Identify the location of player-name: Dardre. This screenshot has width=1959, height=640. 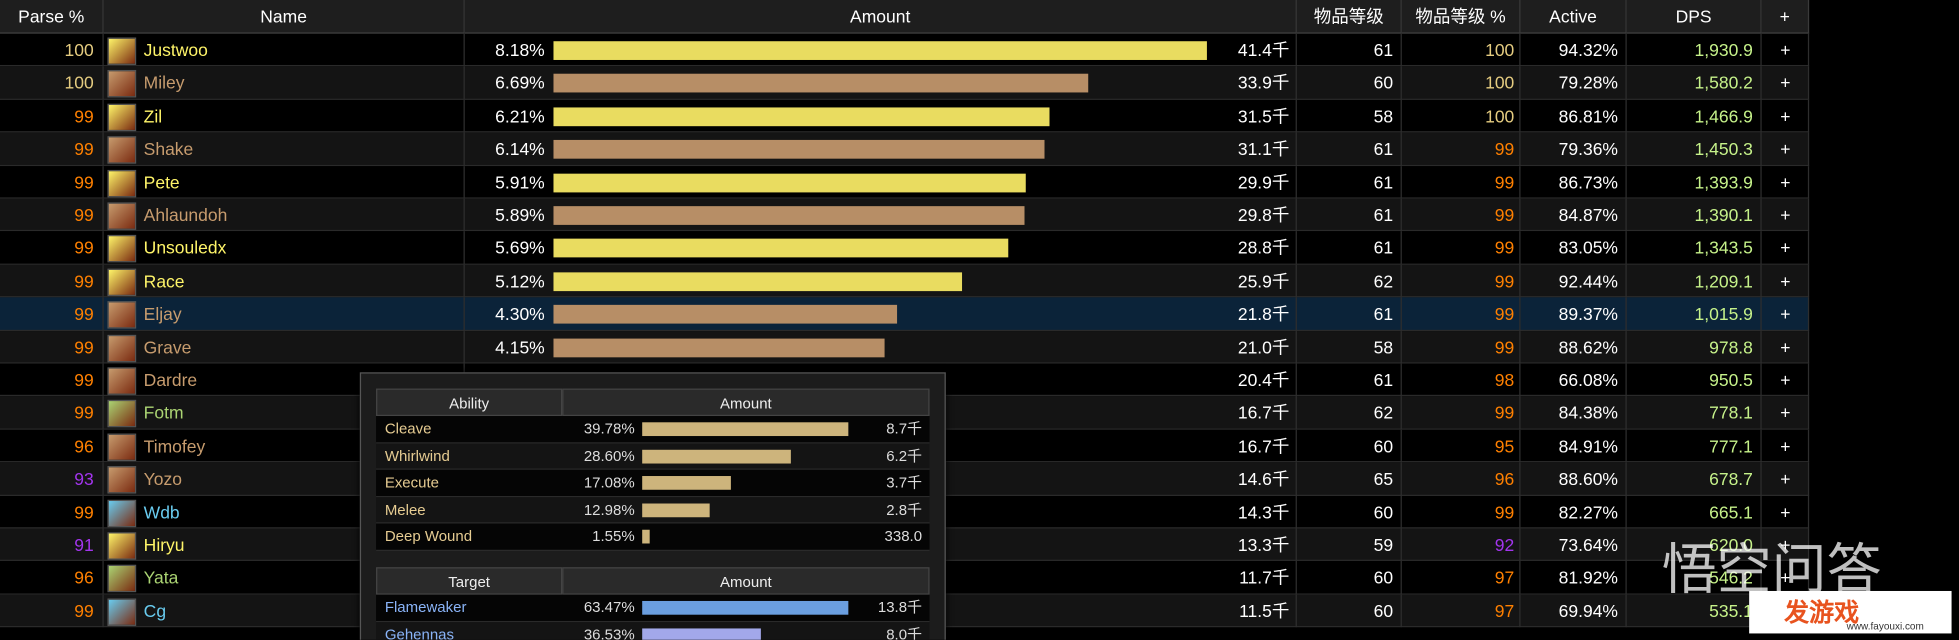
(170, 379).